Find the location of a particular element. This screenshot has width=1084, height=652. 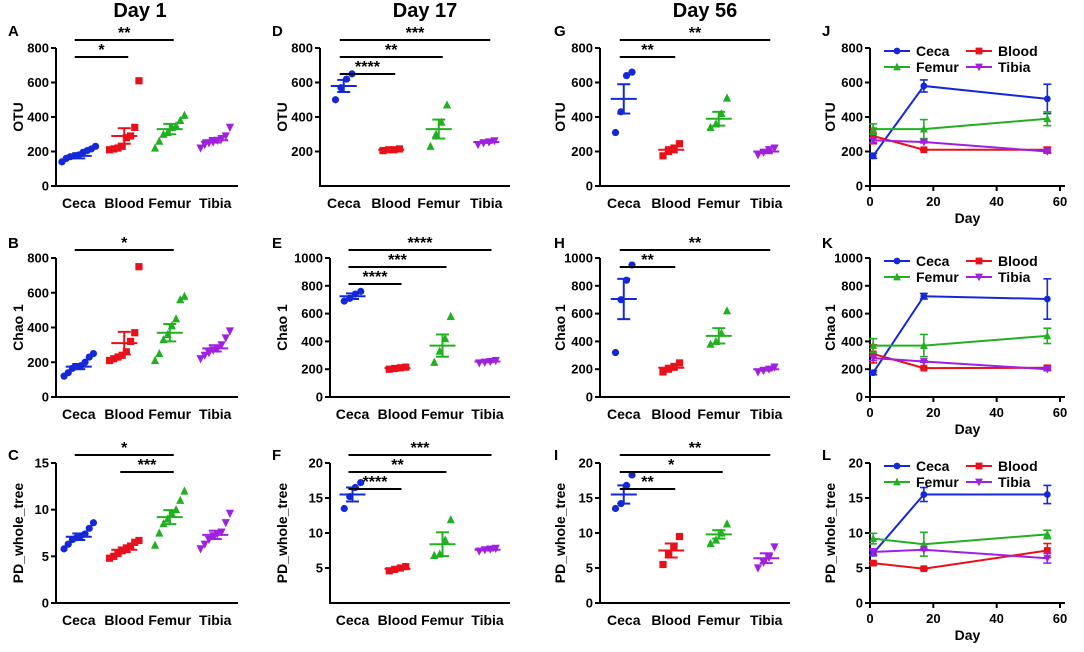

category-label: Blood is located at coordinates (671, 414).